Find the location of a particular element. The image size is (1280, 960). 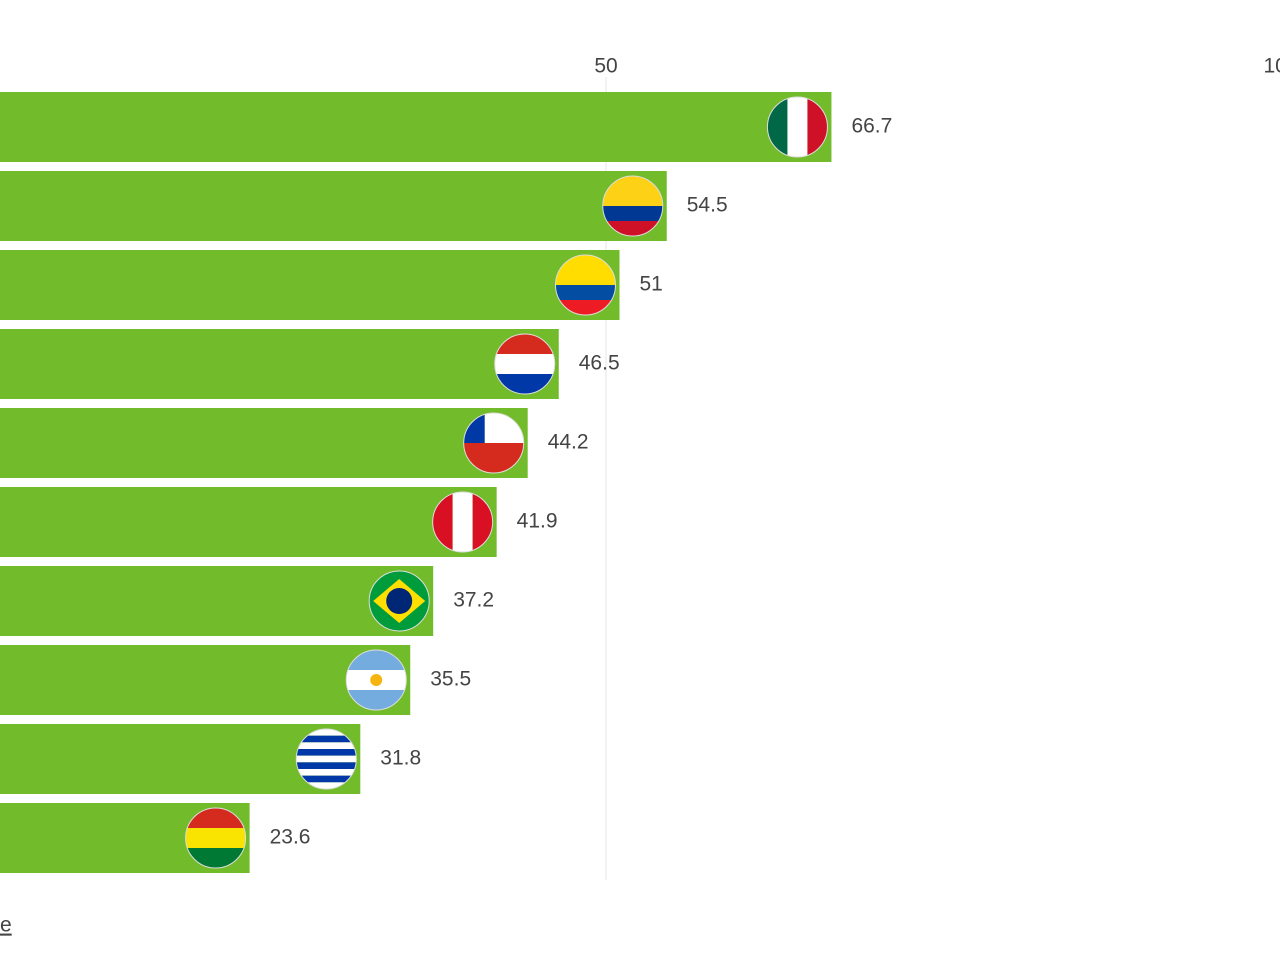

x-tick-label: 50 is located at coordinates (605, 66).